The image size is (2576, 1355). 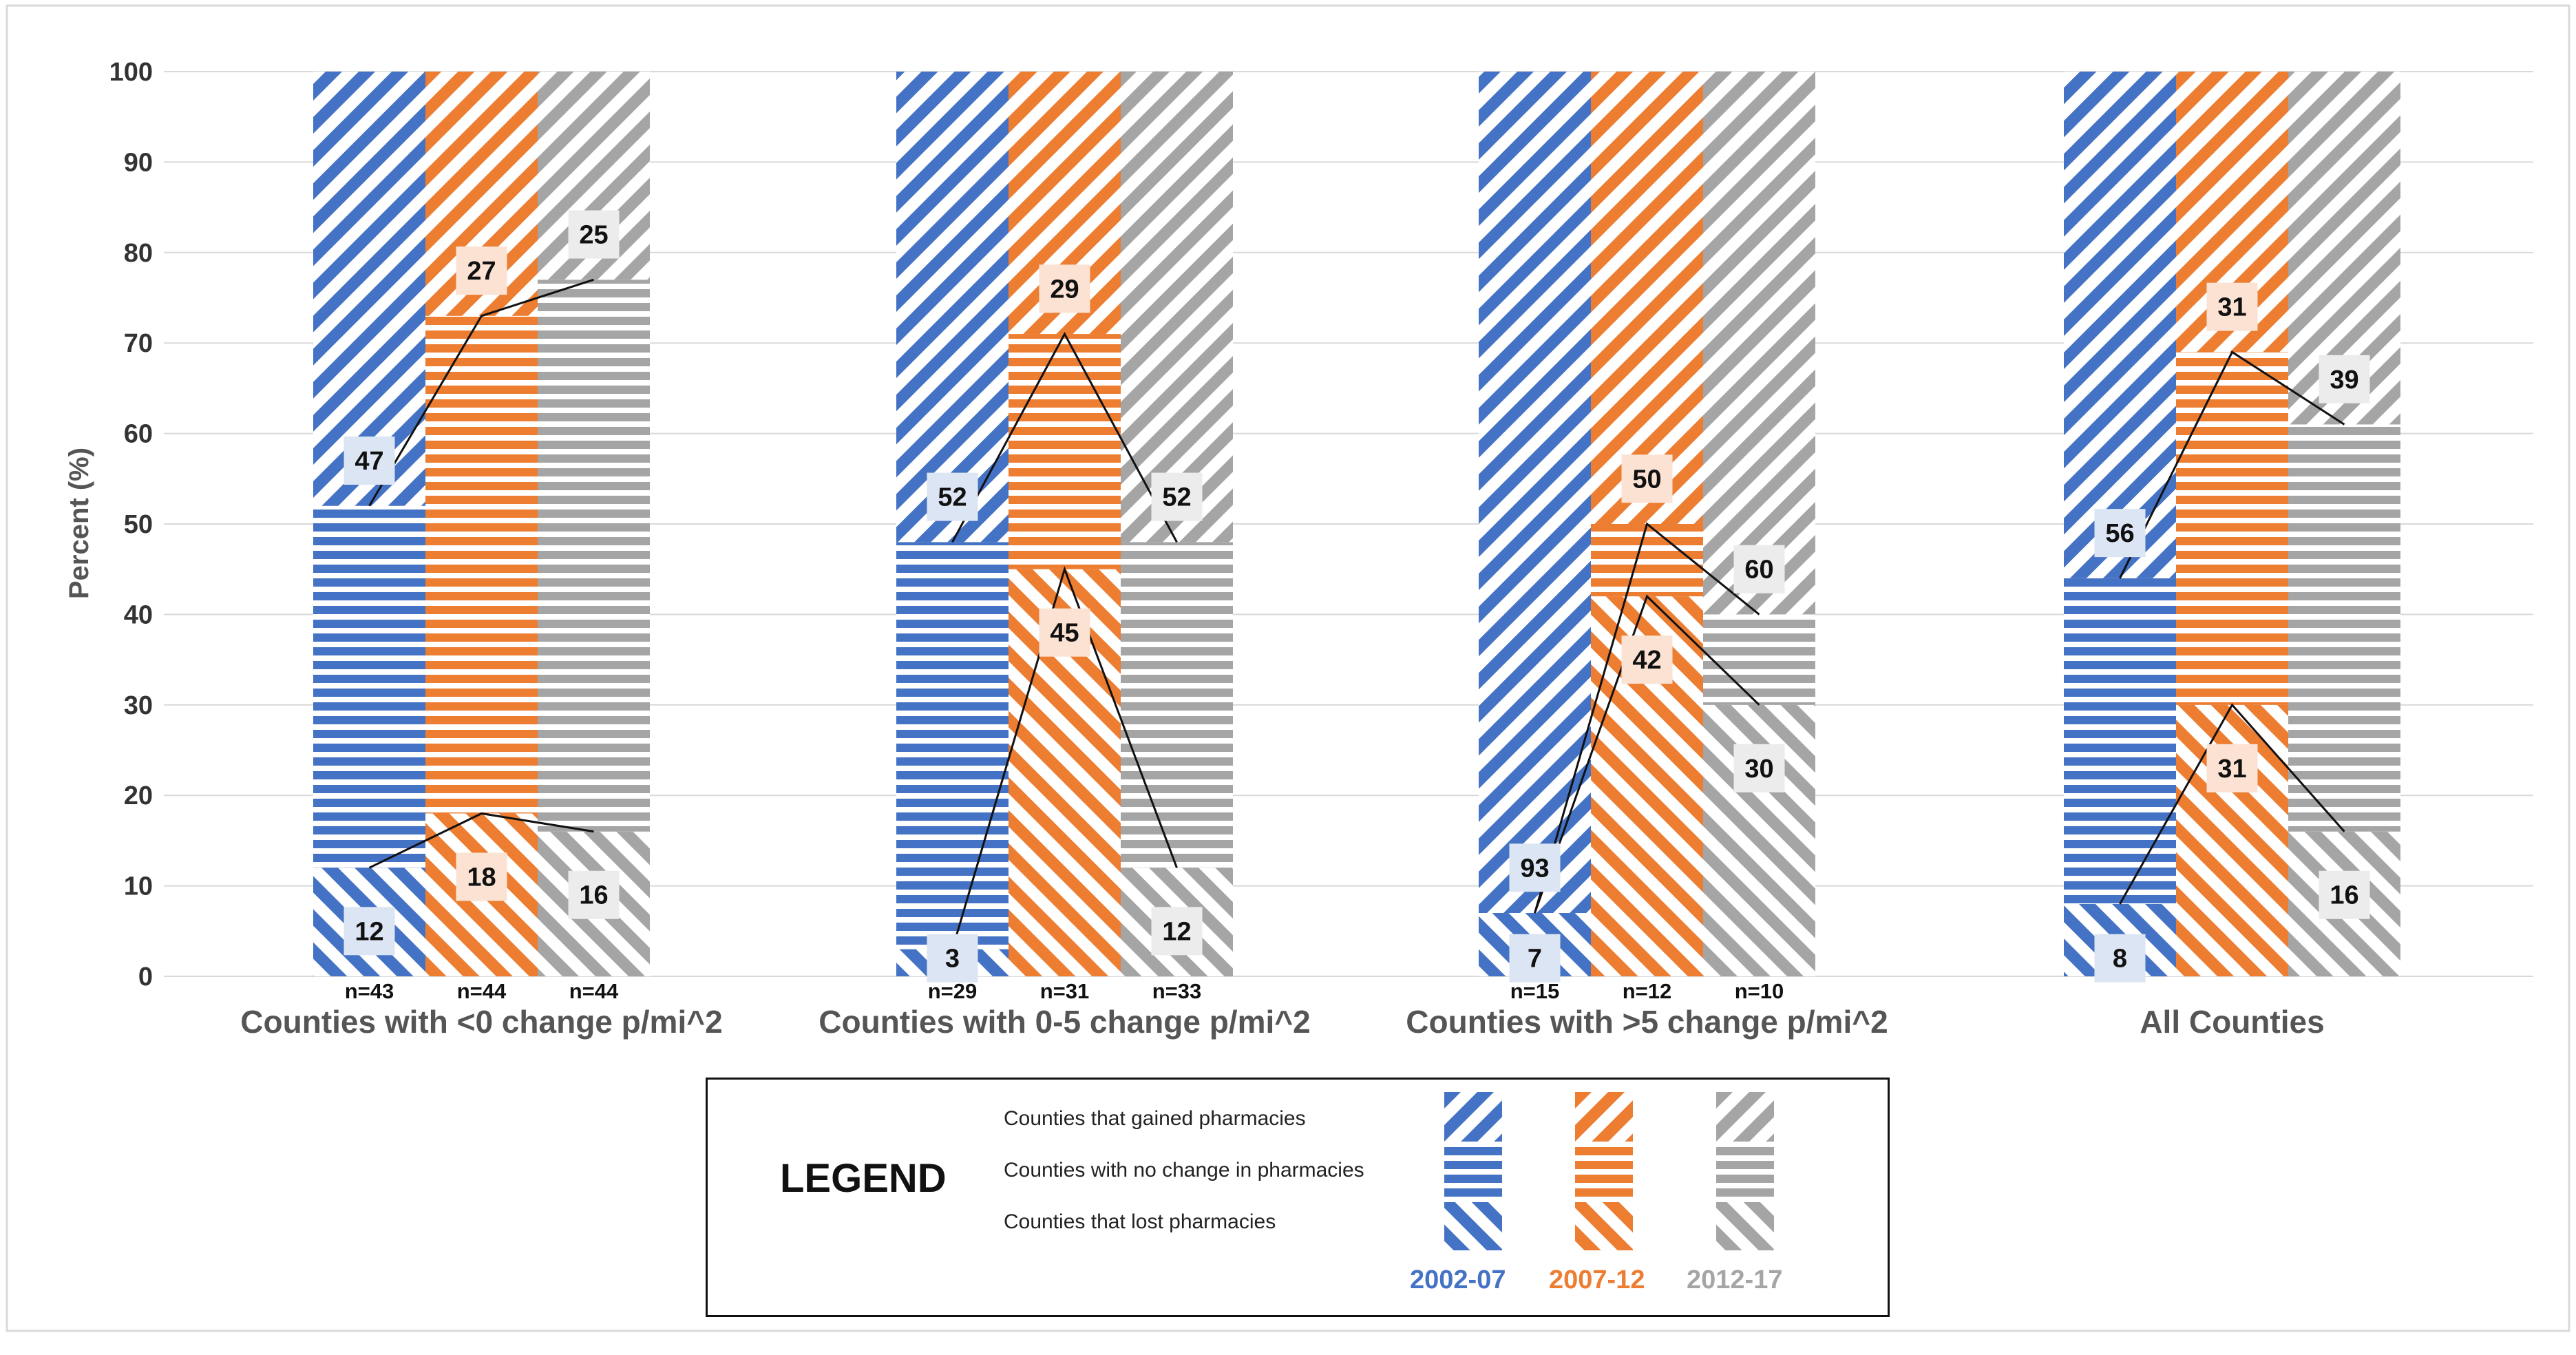 I want to click on category-label: Counties with <0 change p/mi^2, so click(x=481, y=1022).